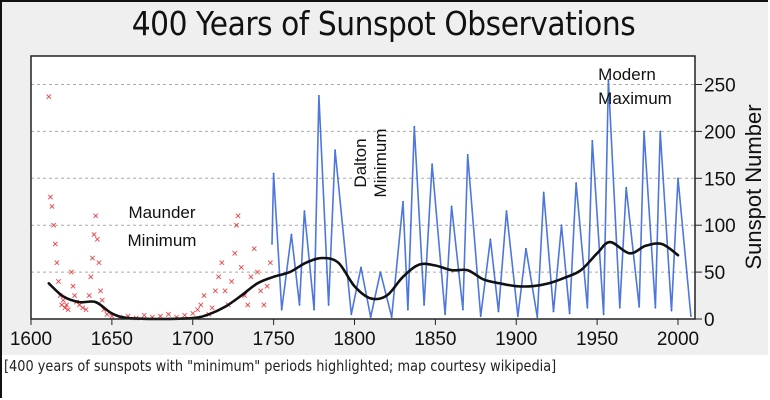 This screenshot has width=770, height=400. What do you see at coordinates (354, 339) in the screenshot?
I see `x-tick-label: 1800` at bounding box center [354, 339].